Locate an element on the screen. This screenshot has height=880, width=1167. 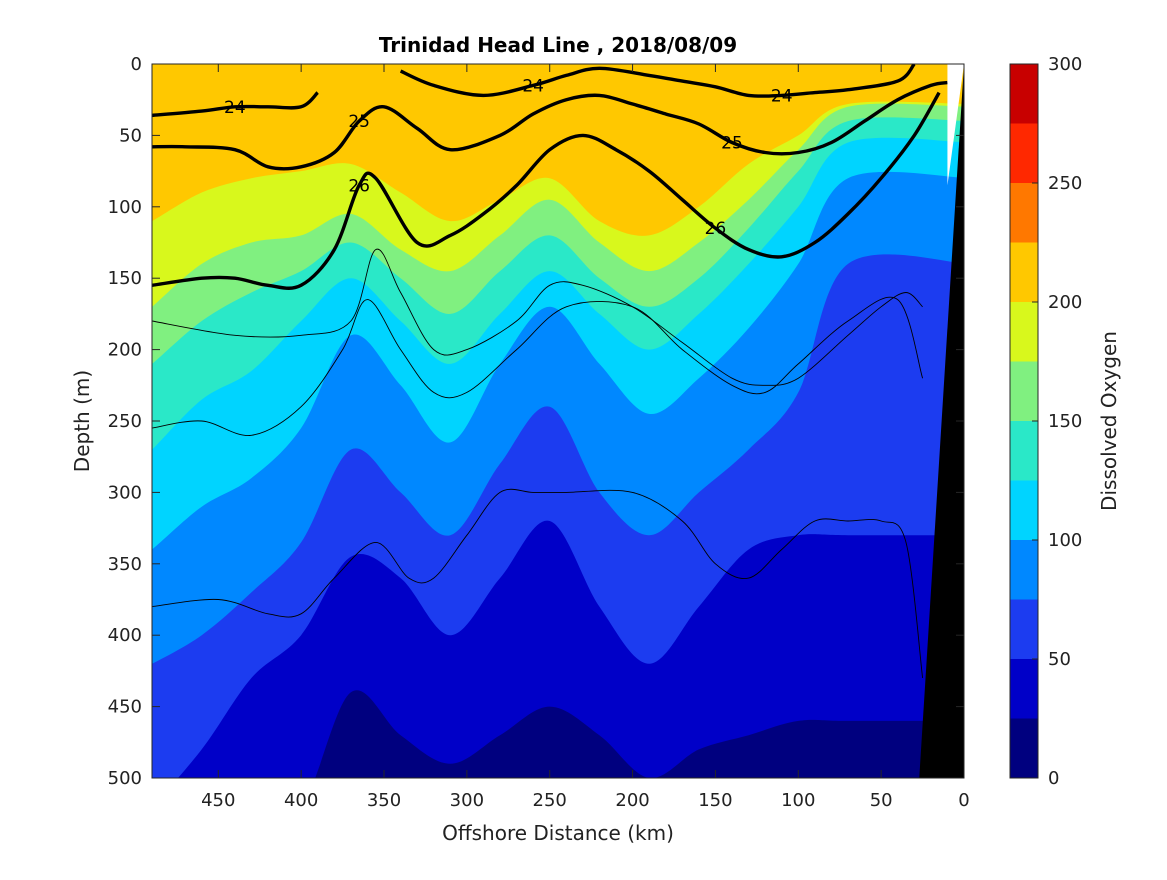
y-tick-label: 0 is located at coordinates (136, 64).